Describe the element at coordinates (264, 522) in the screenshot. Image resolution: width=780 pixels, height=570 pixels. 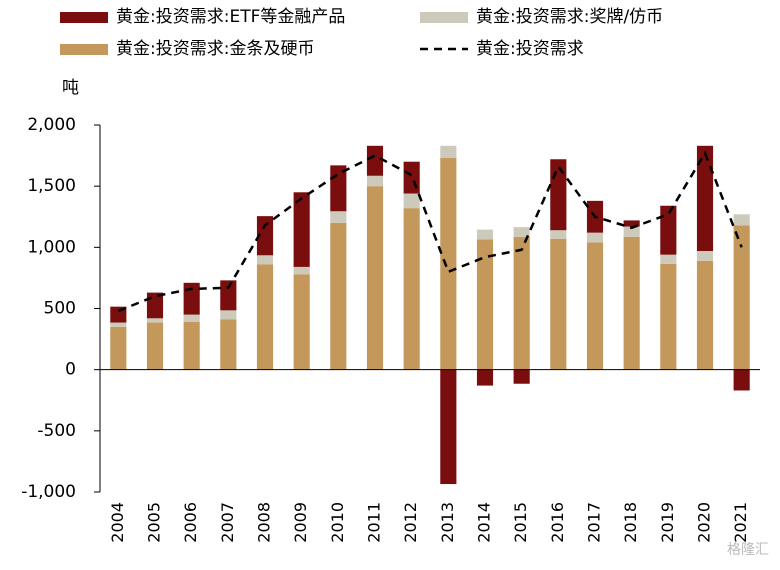
I see `x-tick-label: 2008` at that location.